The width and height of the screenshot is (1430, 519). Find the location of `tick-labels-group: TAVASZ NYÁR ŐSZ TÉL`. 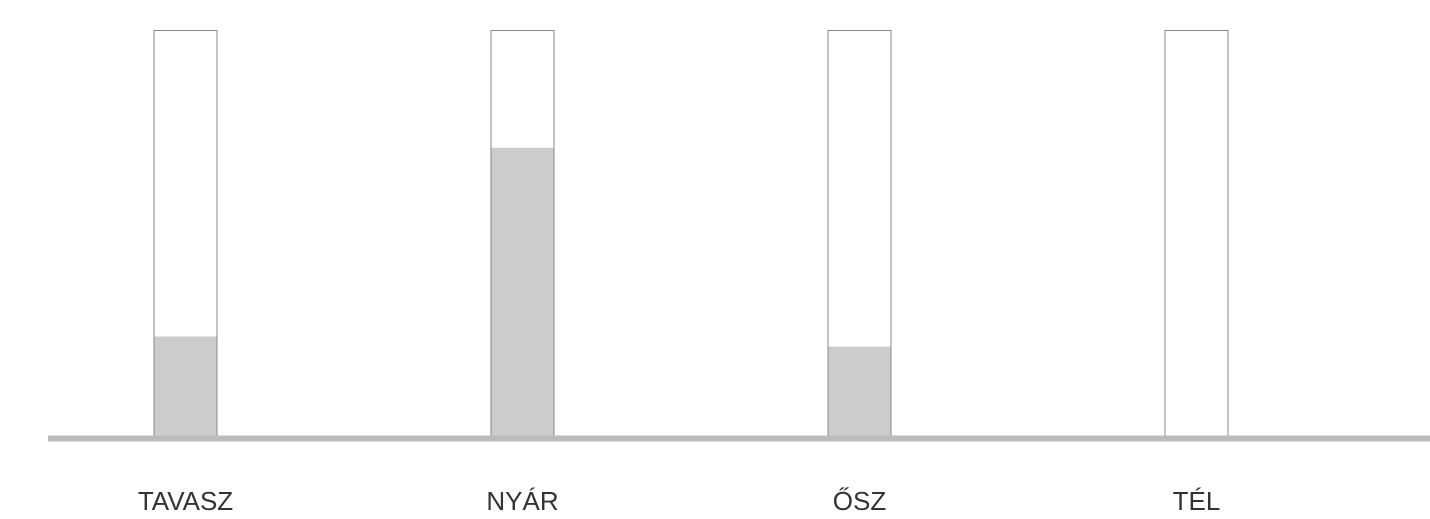

tick-labels-group: TAVASZ NYÁR ŐSZ TÉL is located at coordinates (679, 501).